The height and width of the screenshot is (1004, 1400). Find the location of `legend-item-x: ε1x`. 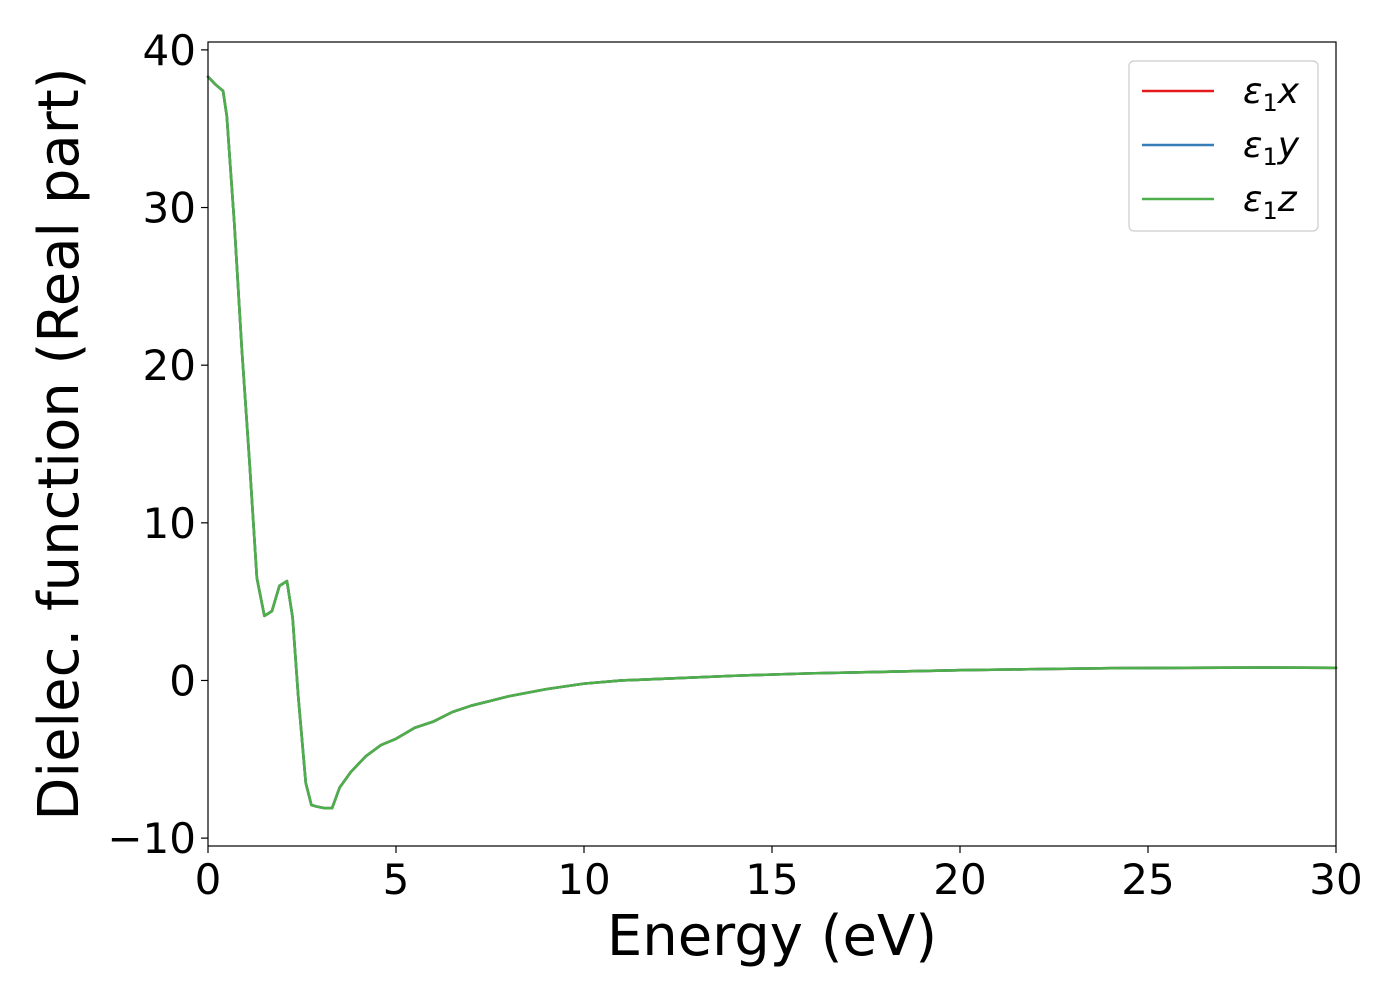

legend-item-x: ε1x is located at coordinates (1221, 94).